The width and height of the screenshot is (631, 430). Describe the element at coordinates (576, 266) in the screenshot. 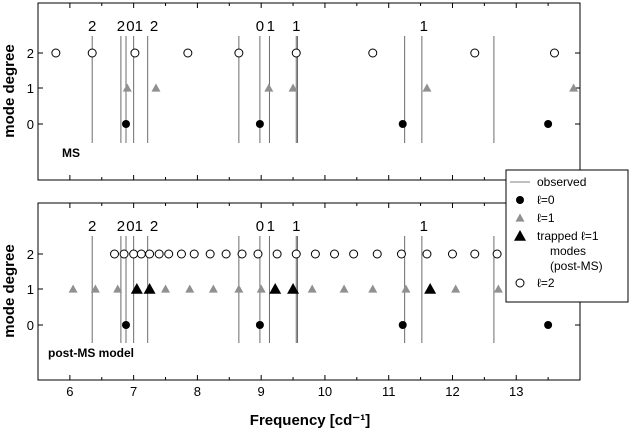

I see `legend-label: (post-MS)` at that location.